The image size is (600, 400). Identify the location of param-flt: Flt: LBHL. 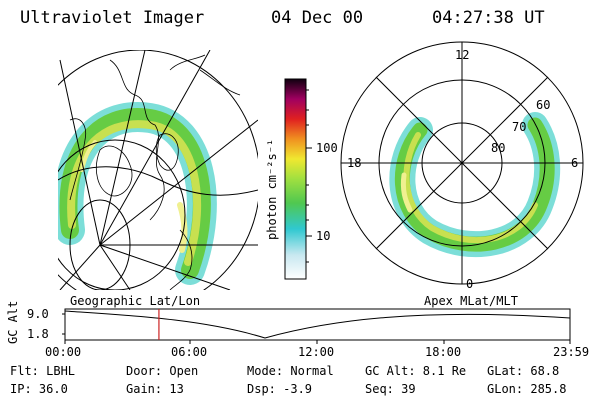
(43, 371).